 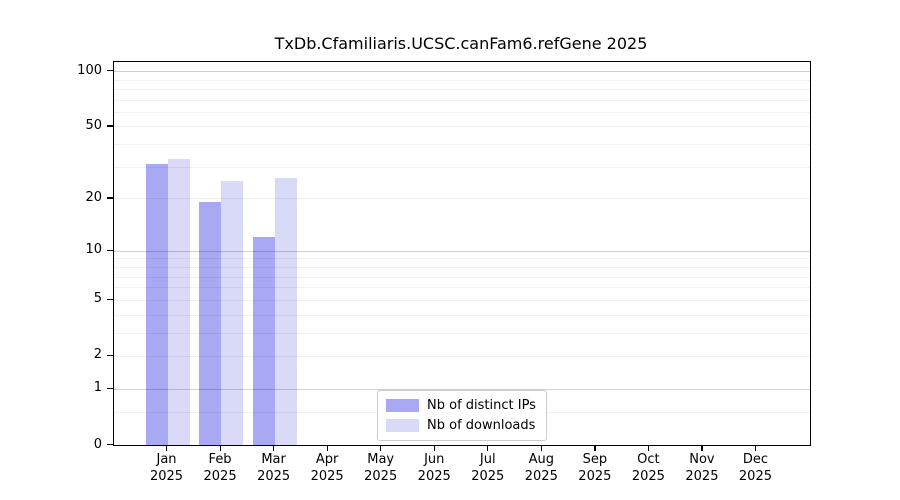 I want to click on legend-item-downloads: Nb of downloads, so click(x=461, y=425).